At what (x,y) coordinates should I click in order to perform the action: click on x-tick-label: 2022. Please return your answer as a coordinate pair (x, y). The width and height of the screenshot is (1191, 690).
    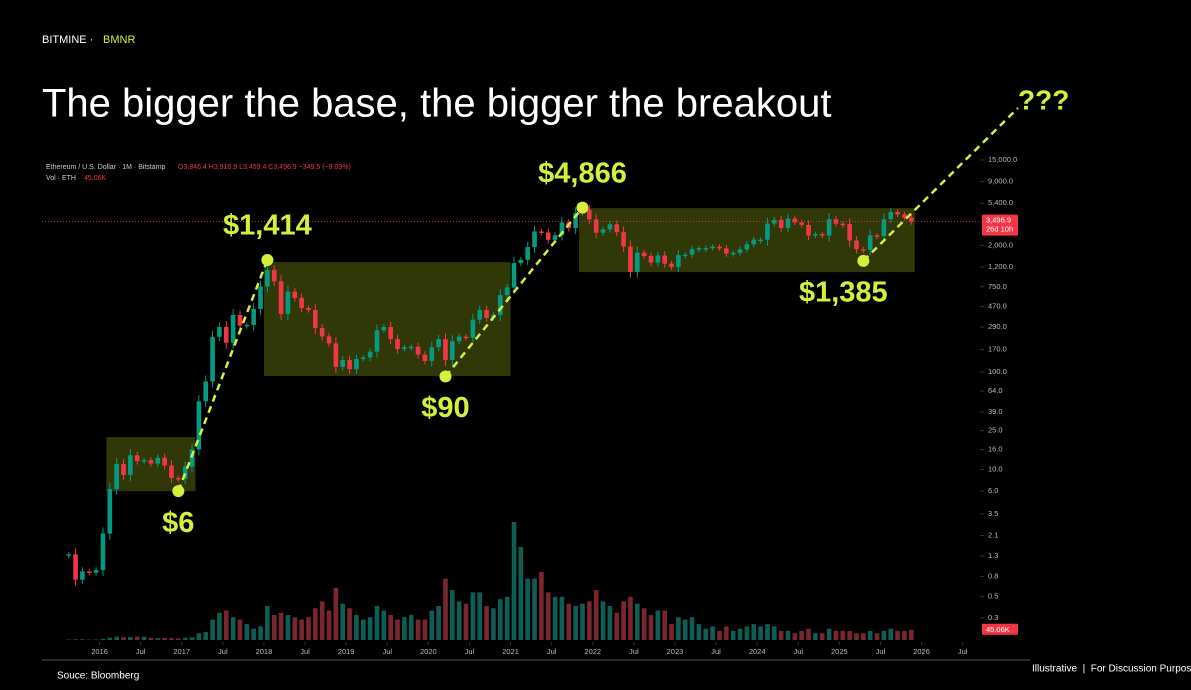
    Looking at the image, I should click on (592, 651).